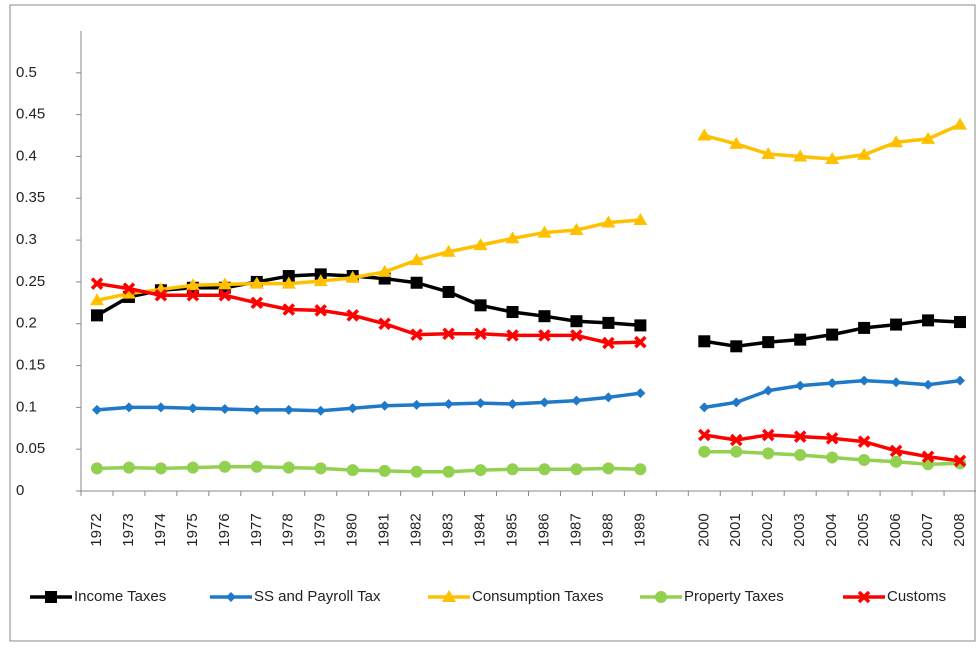 This screenshot has height=650, width=978. Describe the element at coordinates (295, 596) in the screenshot. I see `legend-item: SS and Payroll Tax` at that location.